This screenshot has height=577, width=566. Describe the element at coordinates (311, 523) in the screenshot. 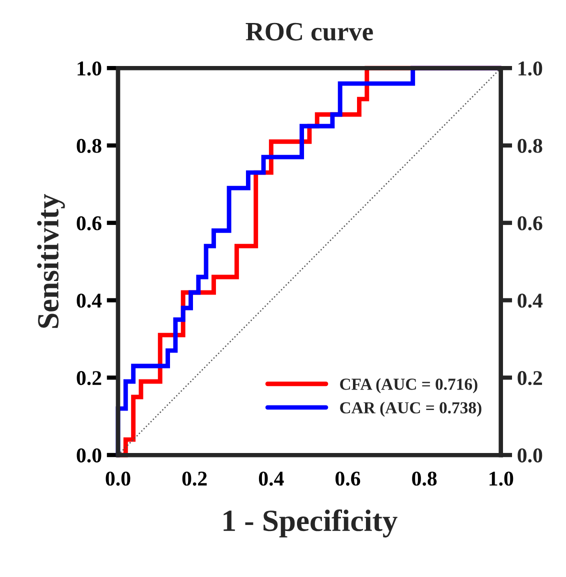

I see `x-axis-title: 1 - Specificity` at that location.